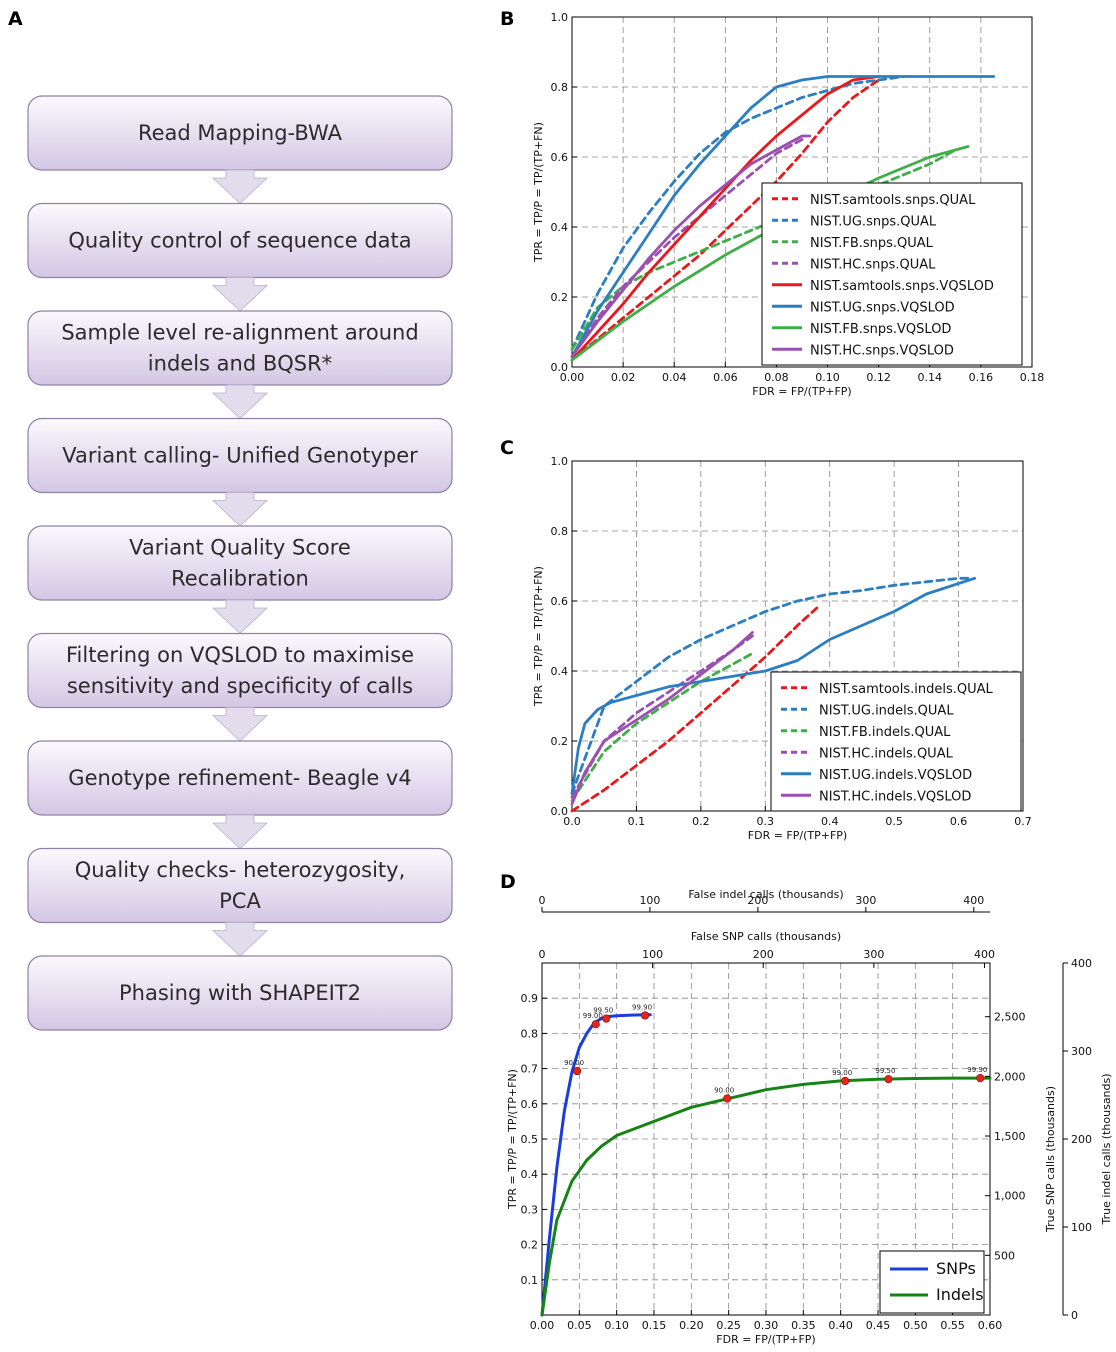 The height and width of the screenshot is (1352, 1116). What do you see at coordinates (885, 1071) in the screenshot?
I see `data-point-label: 99.50` at bounding box center [885, 1071].